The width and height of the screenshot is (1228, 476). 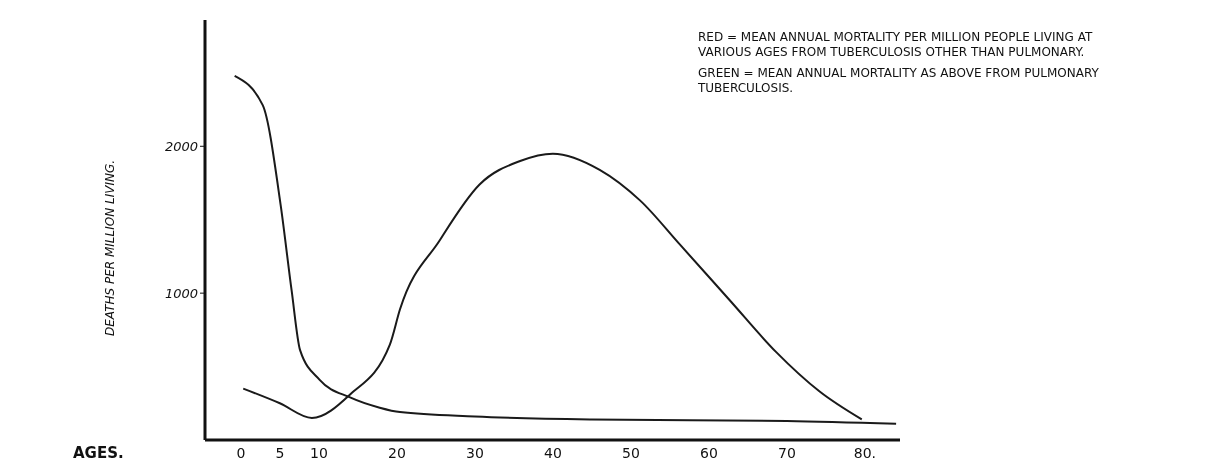 I want to click on x-tick-label: 70, so click(x=786, y=452).